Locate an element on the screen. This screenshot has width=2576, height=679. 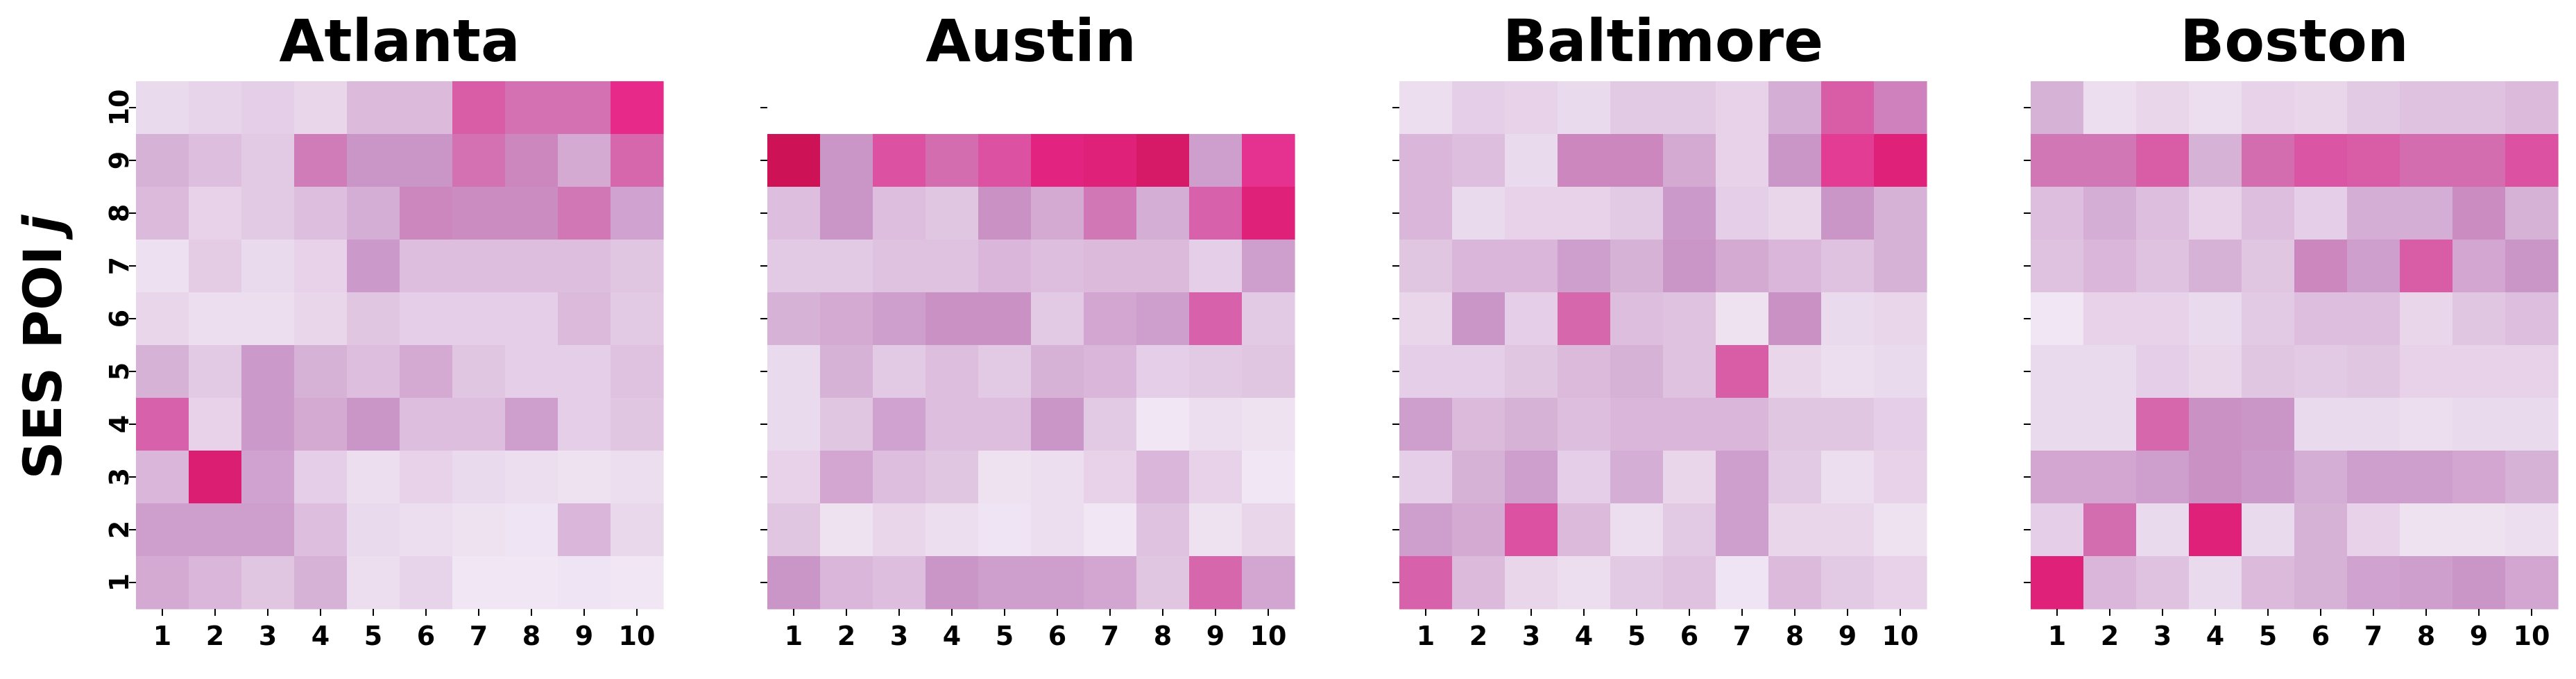
x-tick-label: 2 is located at coordinates (215, 636).